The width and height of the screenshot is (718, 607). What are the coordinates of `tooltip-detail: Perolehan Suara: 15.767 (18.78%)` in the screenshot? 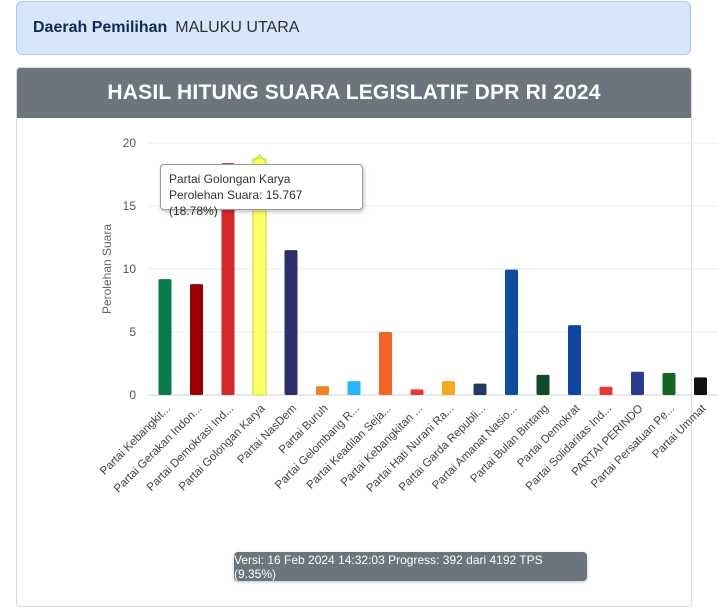 It's located at (236, 203).